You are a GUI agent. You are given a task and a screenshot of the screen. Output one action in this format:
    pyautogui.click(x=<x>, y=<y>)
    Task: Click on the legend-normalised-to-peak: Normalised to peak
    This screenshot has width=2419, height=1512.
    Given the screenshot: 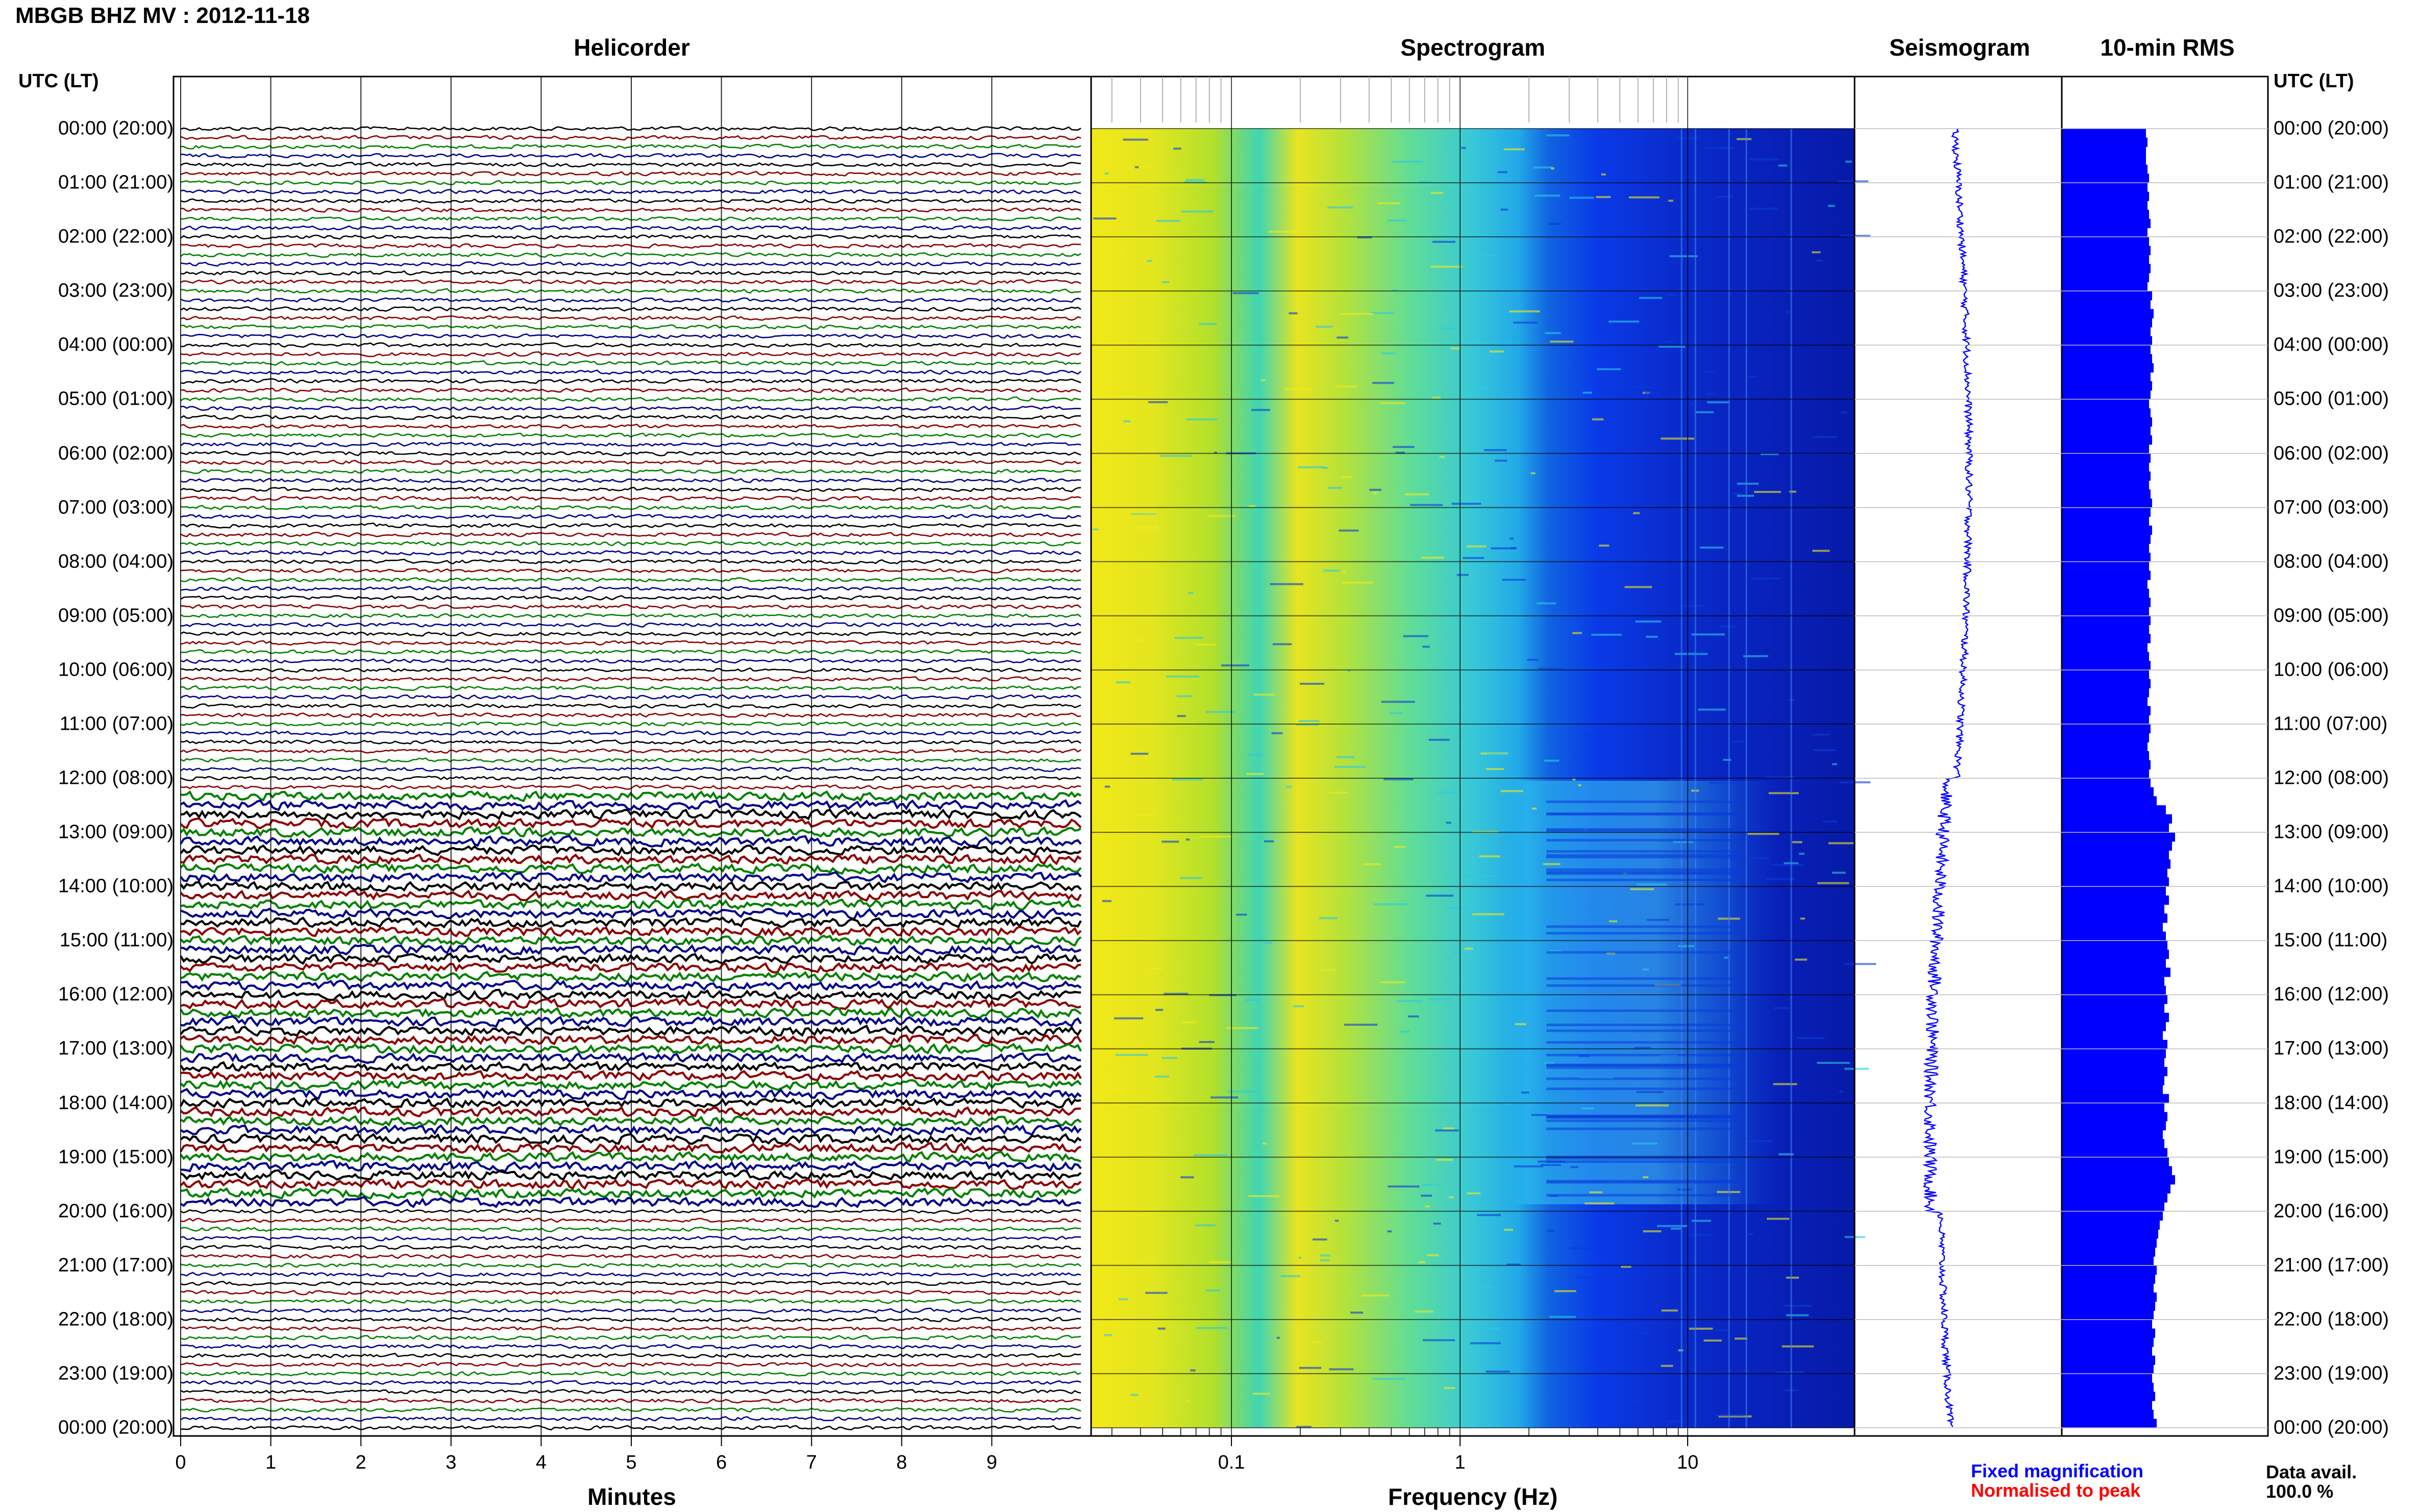 What is the action you would take?
    pyautogui.click(x=2056, y=1490)
    